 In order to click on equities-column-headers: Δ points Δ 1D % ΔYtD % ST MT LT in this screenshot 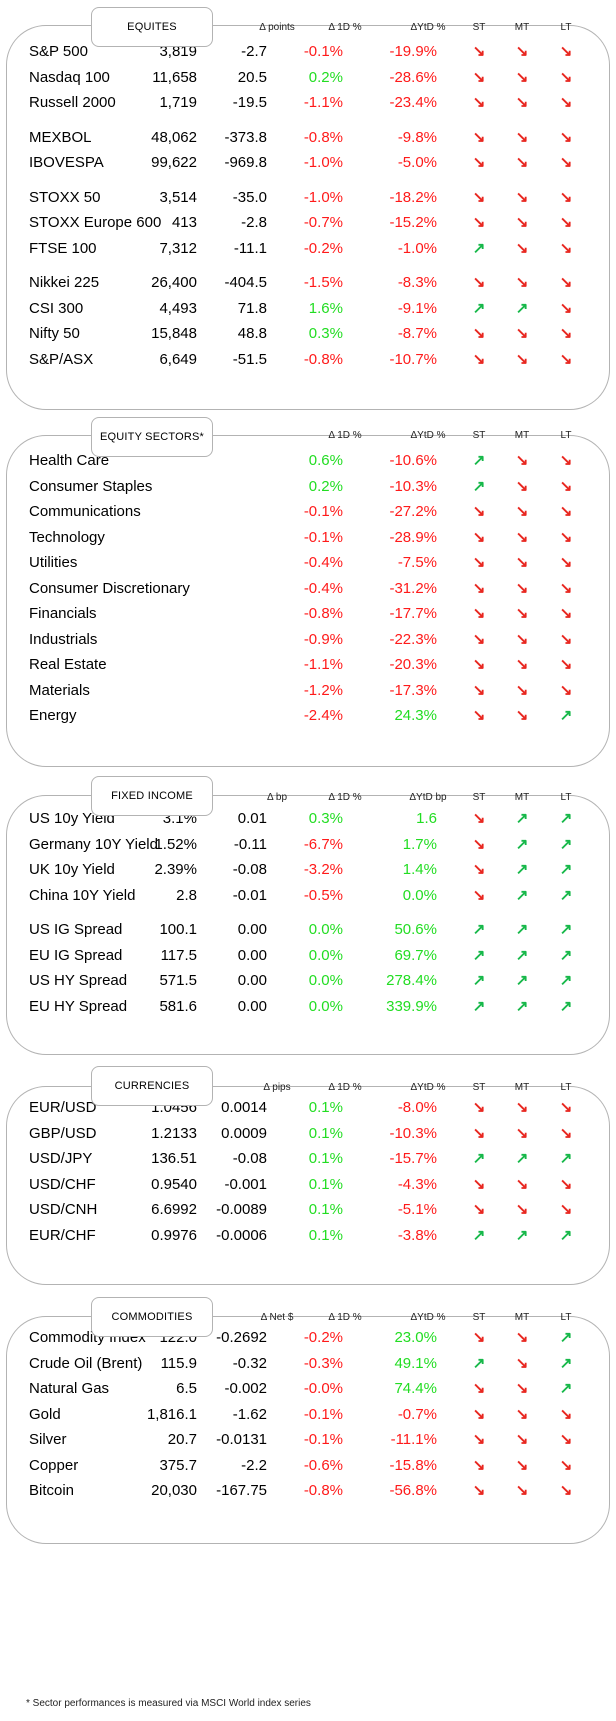, I will do `click(309, 28)`.